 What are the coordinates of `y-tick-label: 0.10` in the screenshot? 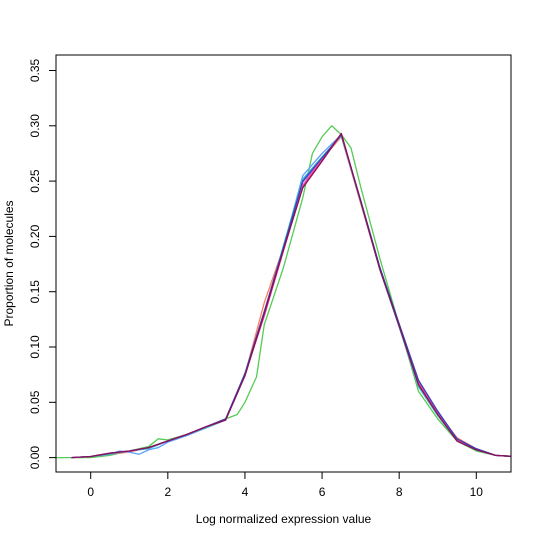 It's located at (35, 347).